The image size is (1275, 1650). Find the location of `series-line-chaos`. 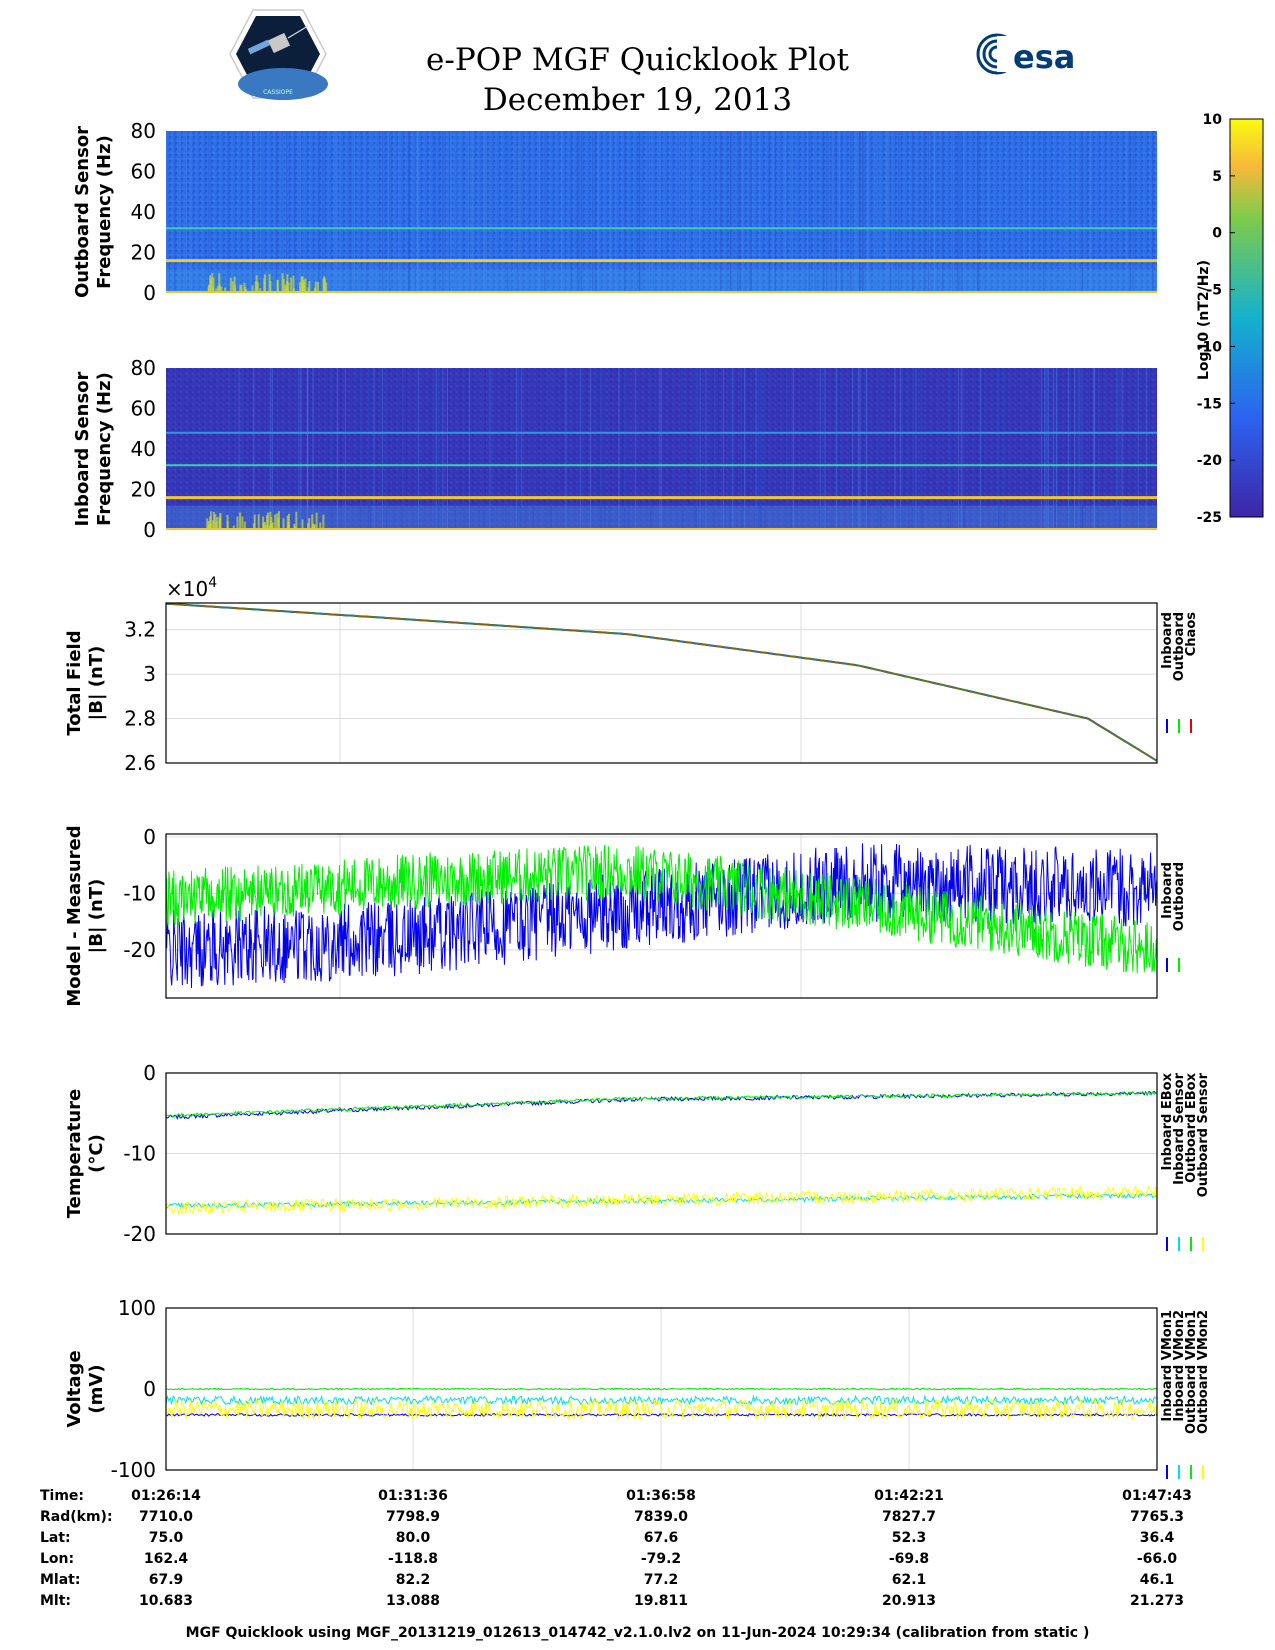

series-line-chaos is located at coordinates (661, 682).